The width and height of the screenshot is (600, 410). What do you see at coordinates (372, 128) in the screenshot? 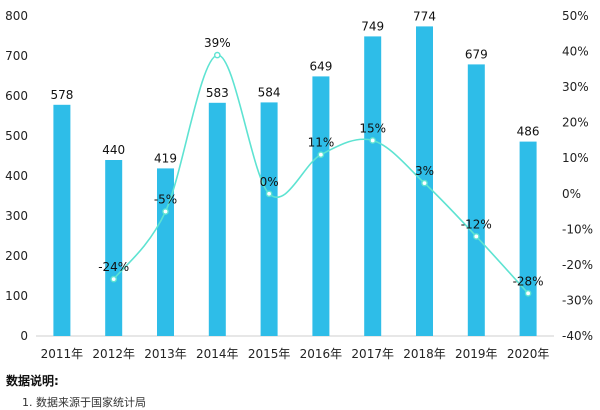
I see `growth-point-label: 15%` at bounding box center [372, 128].